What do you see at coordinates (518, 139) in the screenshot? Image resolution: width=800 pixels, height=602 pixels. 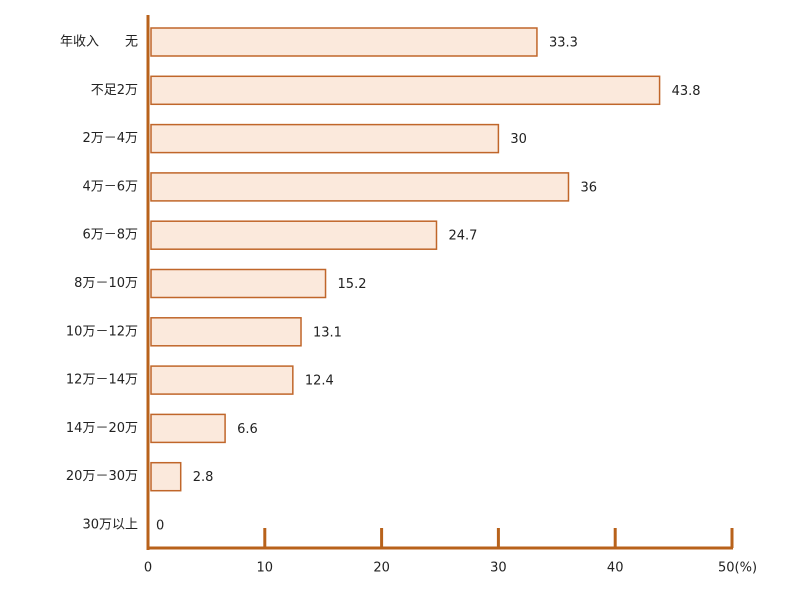 I see `value-label: 30` at bounding box center [518, 139].